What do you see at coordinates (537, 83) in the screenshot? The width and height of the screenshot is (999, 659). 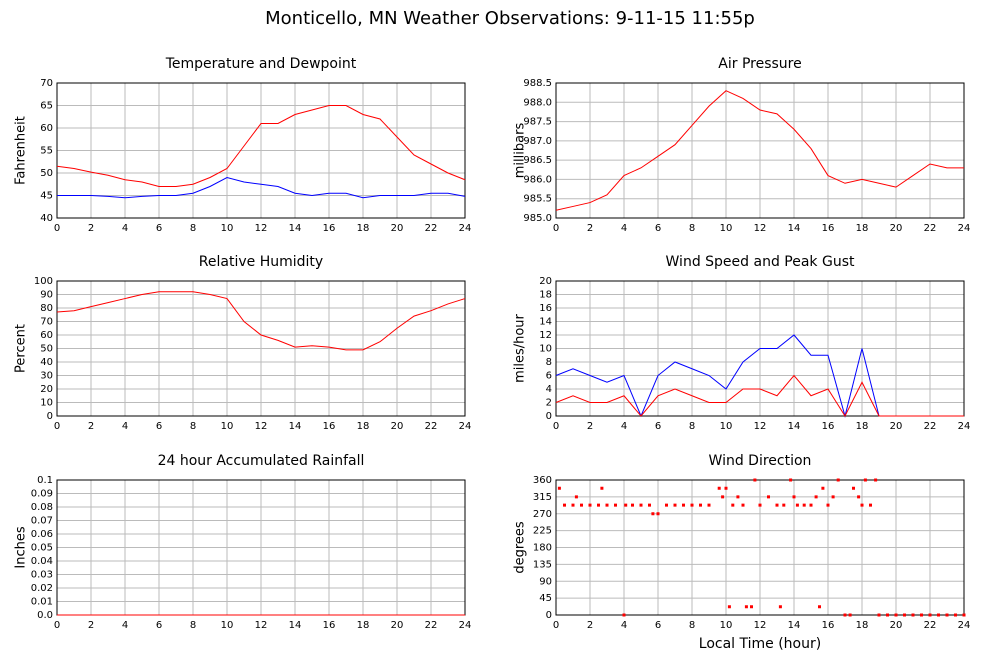 I see `y-tick-label: 988.5` at bounding box center [537, 83].